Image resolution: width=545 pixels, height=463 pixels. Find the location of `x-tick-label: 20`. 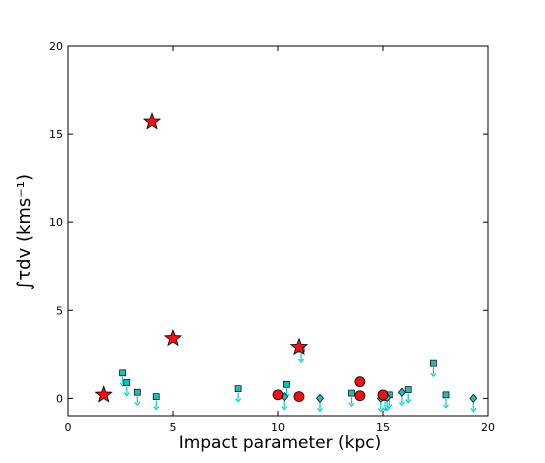

x-tick-label: 20 is located at coordinates (488, 427).